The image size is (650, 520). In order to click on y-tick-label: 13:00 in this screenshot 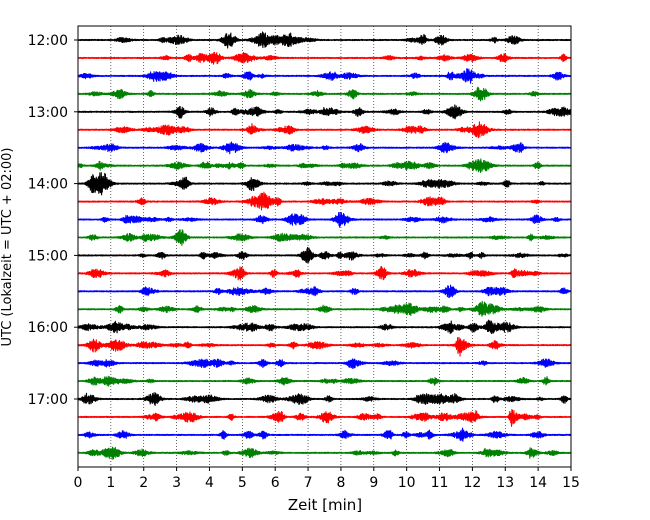, I will do `click(48, 113)`.